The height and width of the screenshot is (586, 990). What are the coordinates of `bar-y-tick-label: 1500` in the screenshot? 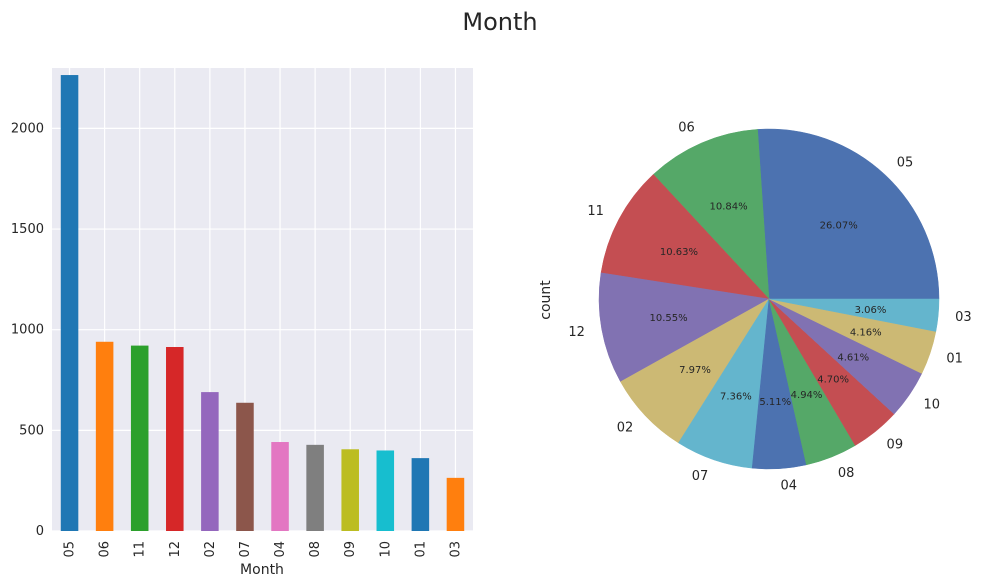 It's located at (27, 229).